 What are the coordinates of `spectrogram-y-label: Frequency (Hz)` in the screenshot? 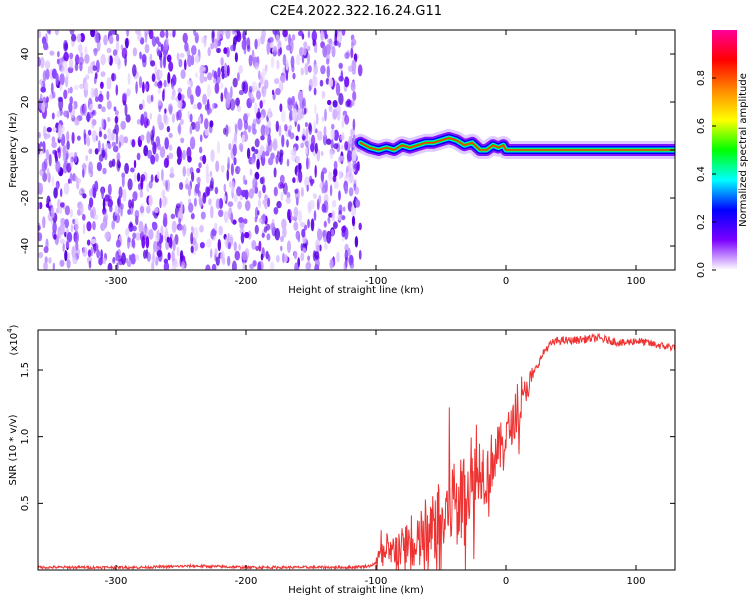 It's located at (13, 150).